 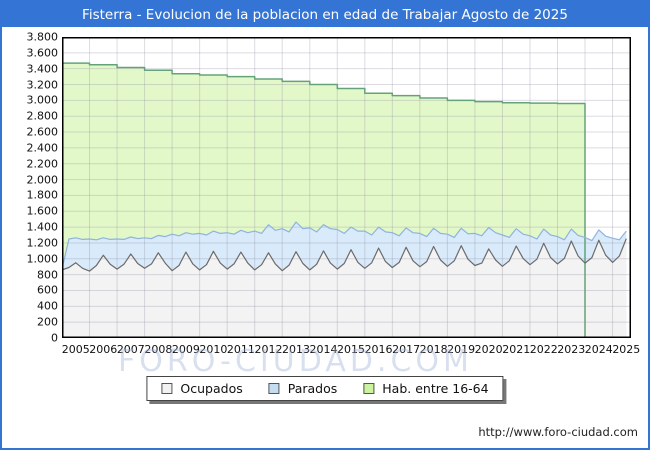 I want to click on x-tick-label: 2020, so click(x=488, y=349).